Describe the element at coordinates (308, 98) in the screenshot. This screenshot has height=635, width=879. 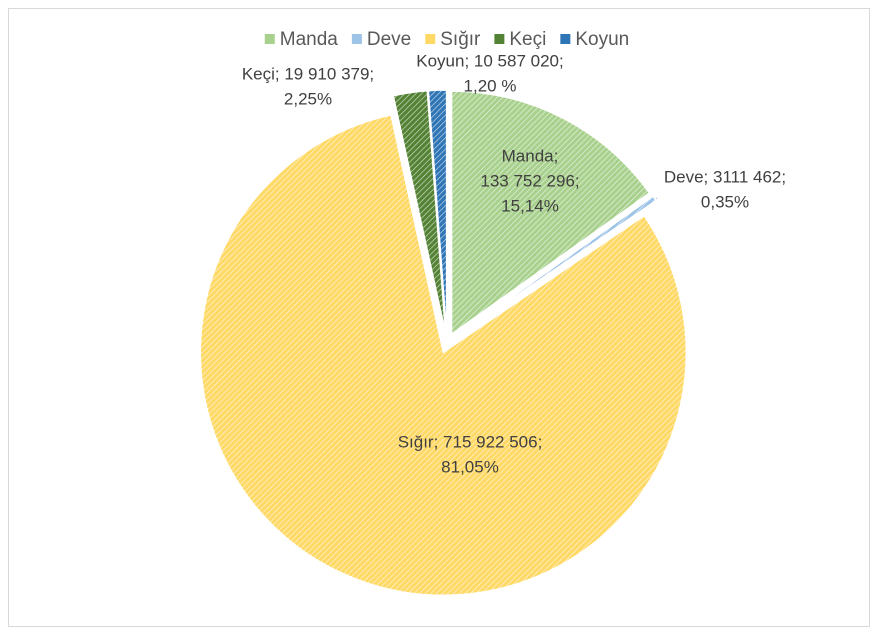
I see `data-label: 2,25%` at that location.